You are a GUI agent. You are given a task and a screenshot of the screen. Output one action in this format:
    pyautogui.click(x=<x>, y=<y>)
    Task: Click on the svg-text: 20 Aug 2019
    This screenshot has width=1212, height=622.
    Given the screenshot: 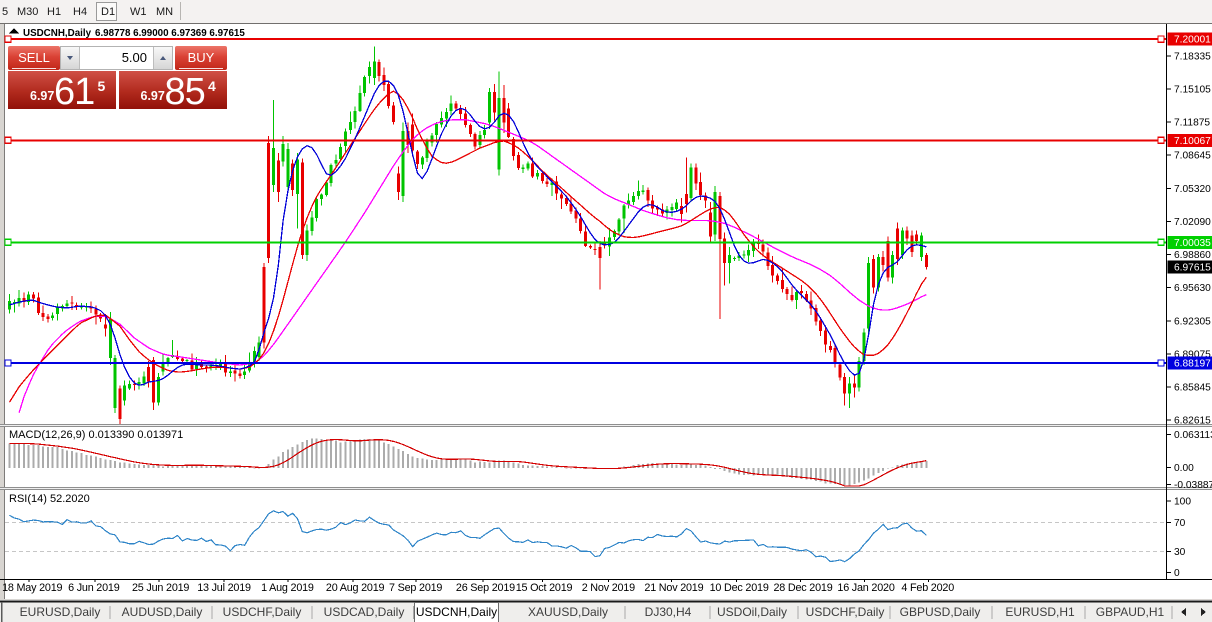 What is the action you would take?
    pyautogui.click(x=355, y=588)
    